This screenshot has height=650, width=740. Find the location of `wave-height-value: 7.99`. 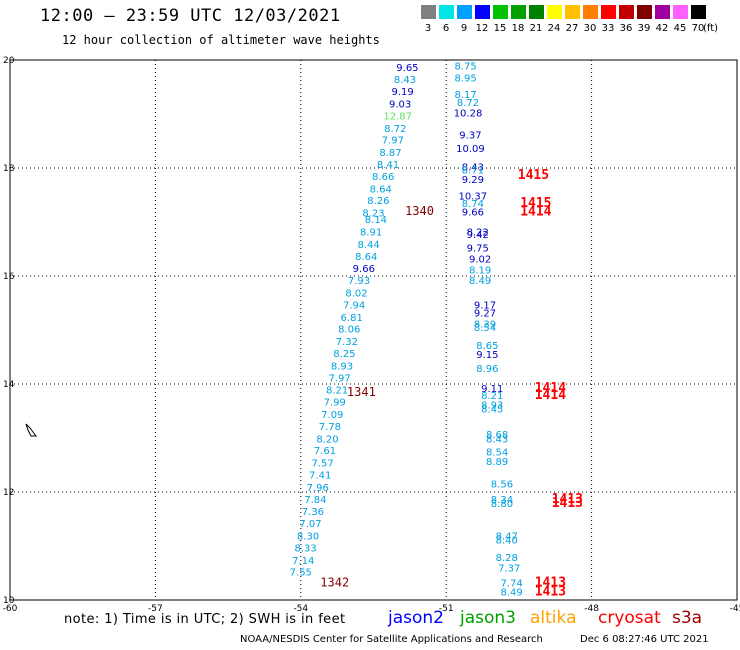

wave-height-value: 7.99 is located at coordinates (335, 403).